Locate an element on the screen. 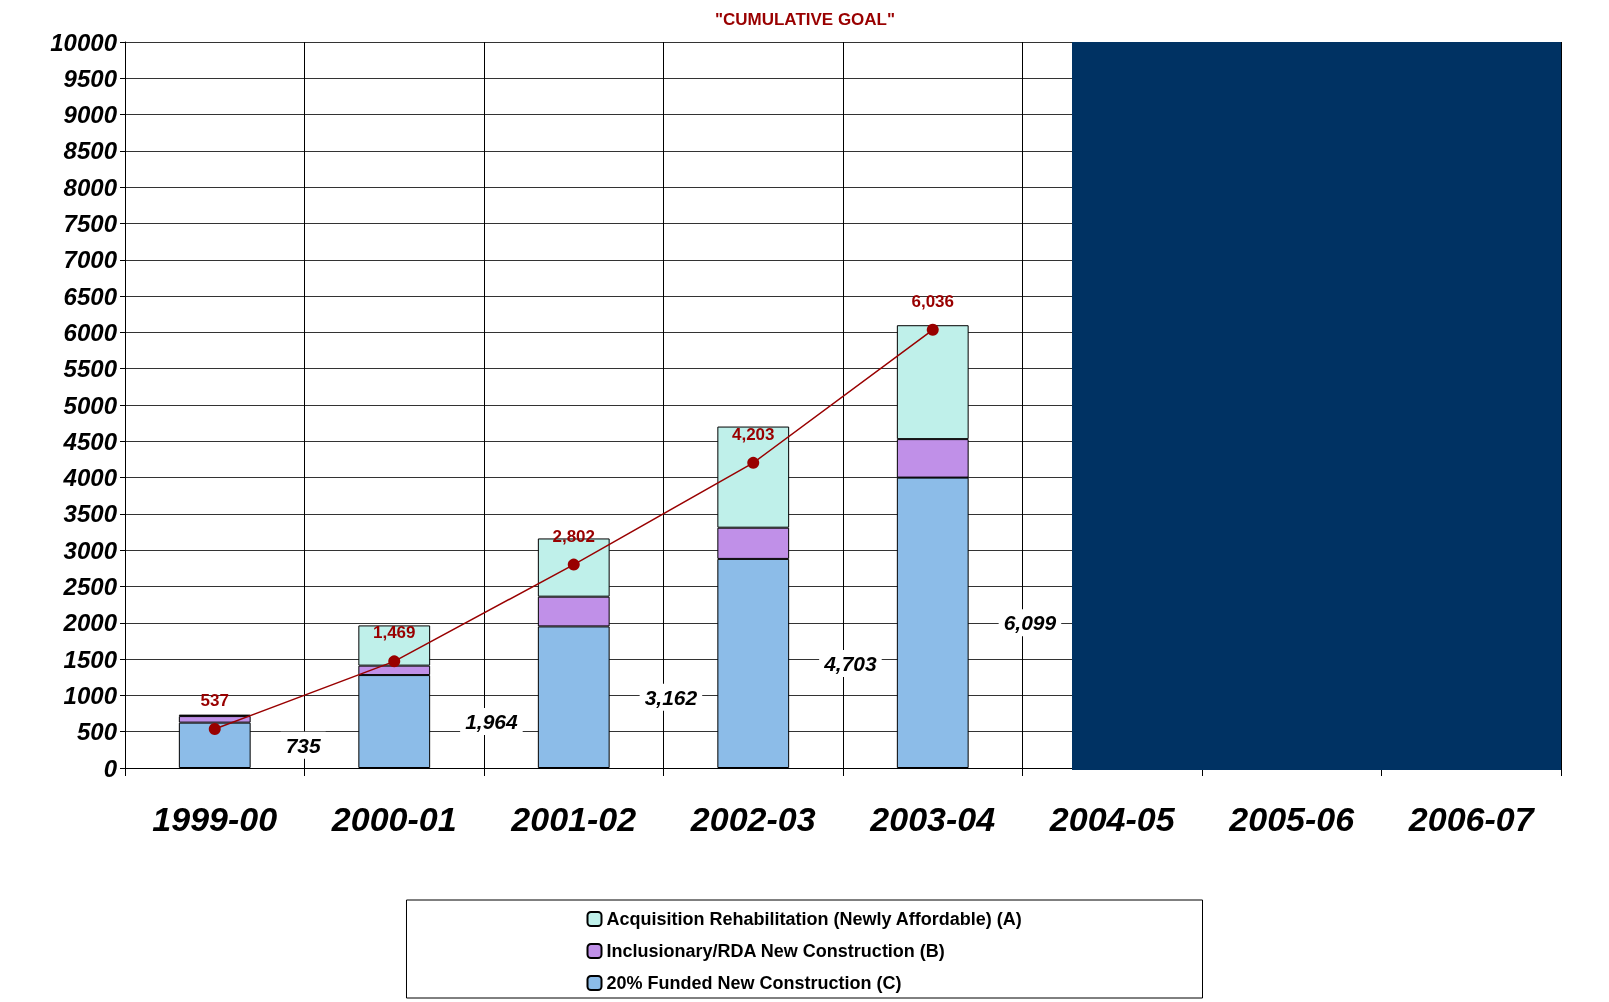 The image size is (1609, 1002). x-tick-label: 1999-00 is located at coordinates (215, 819).